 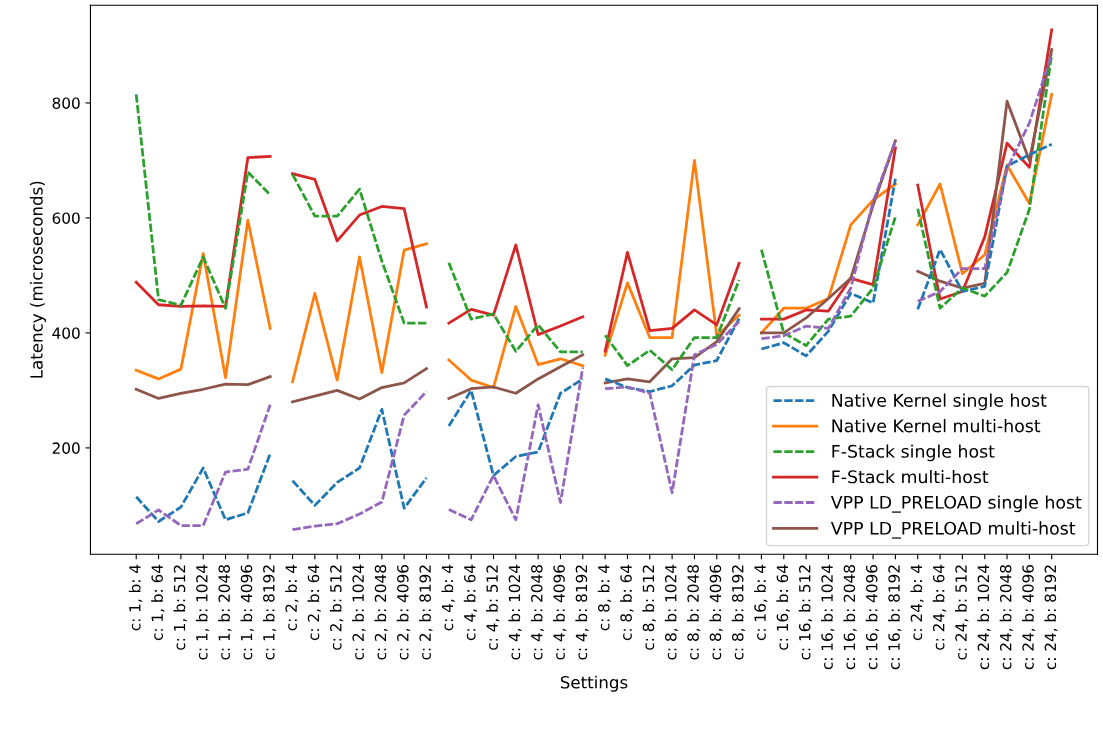 I want to click on x-tick-label: c: 4, b: 64, so click(x=470, y=602).